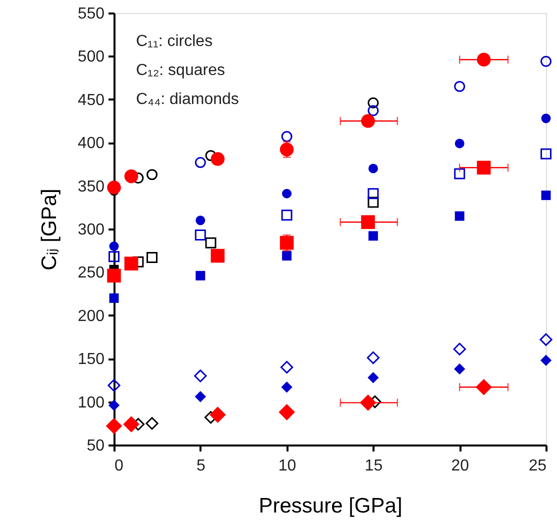  Describe the element at coordinates (201, 466) in the screenshot. I see `x-tick-label: 5` at that location.